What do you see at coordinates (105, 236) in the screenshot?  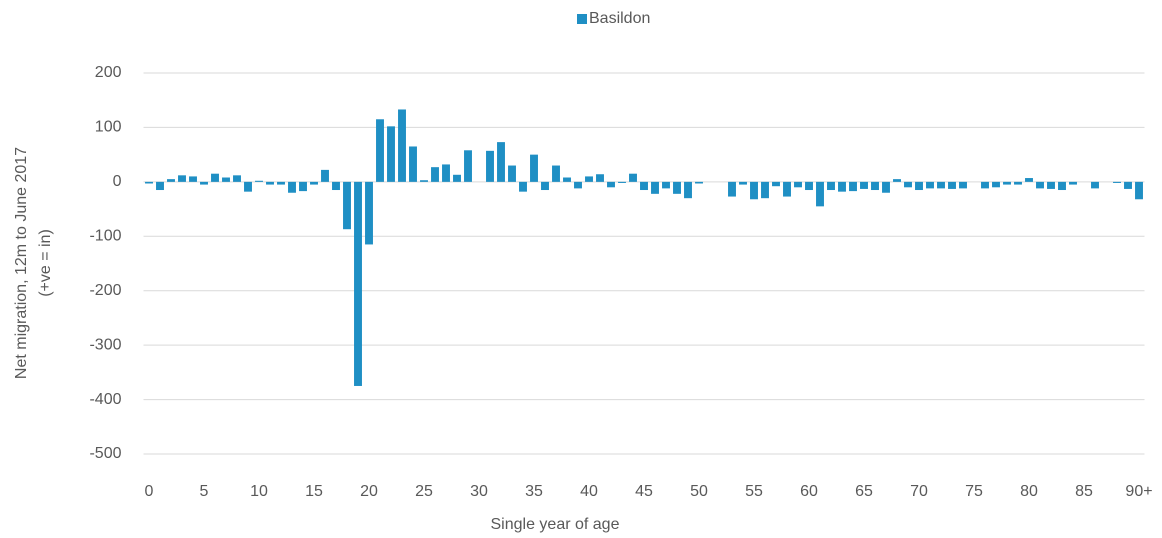 I see `y-tick-label: -100` at bounding box center [105, 236].